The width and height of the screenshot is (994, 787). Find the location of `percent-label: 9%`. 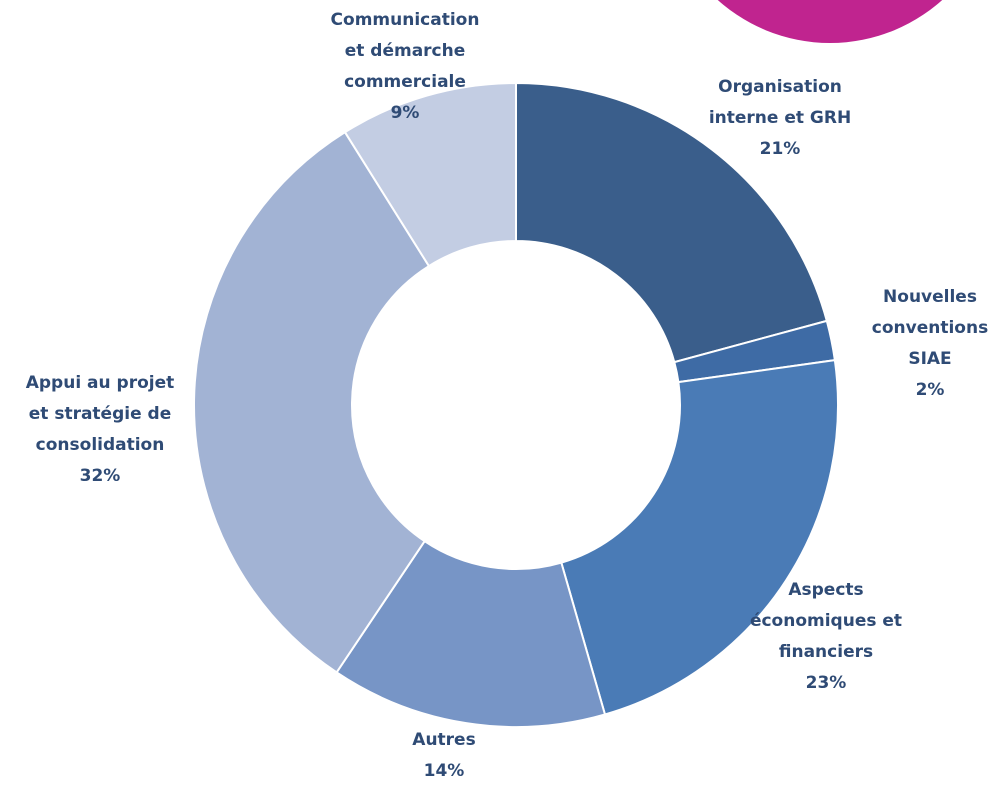

percent-label: 9% is located at coordinates (405, 113).